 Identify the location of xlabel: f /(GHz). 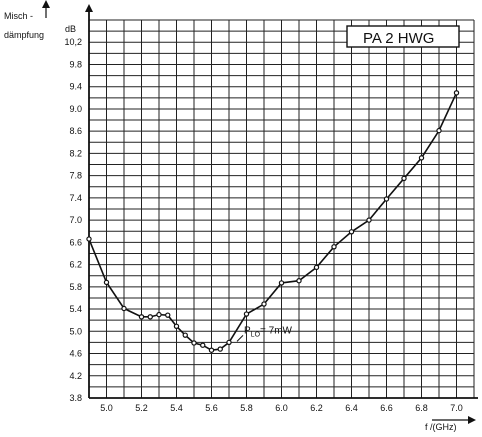
(441, 427).